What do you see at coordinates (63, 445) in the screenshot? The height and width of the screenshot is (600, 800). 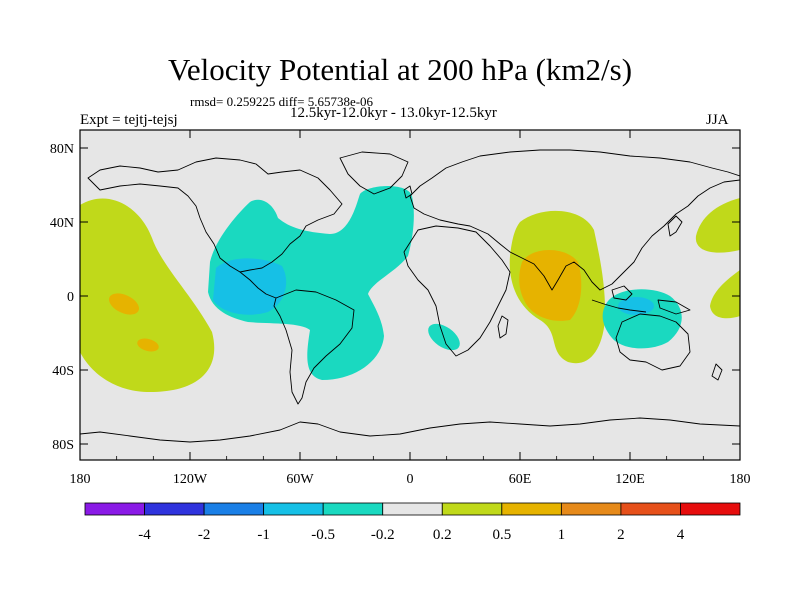 I see `y-tick-label: 80S` at bounding box center [63, 445].